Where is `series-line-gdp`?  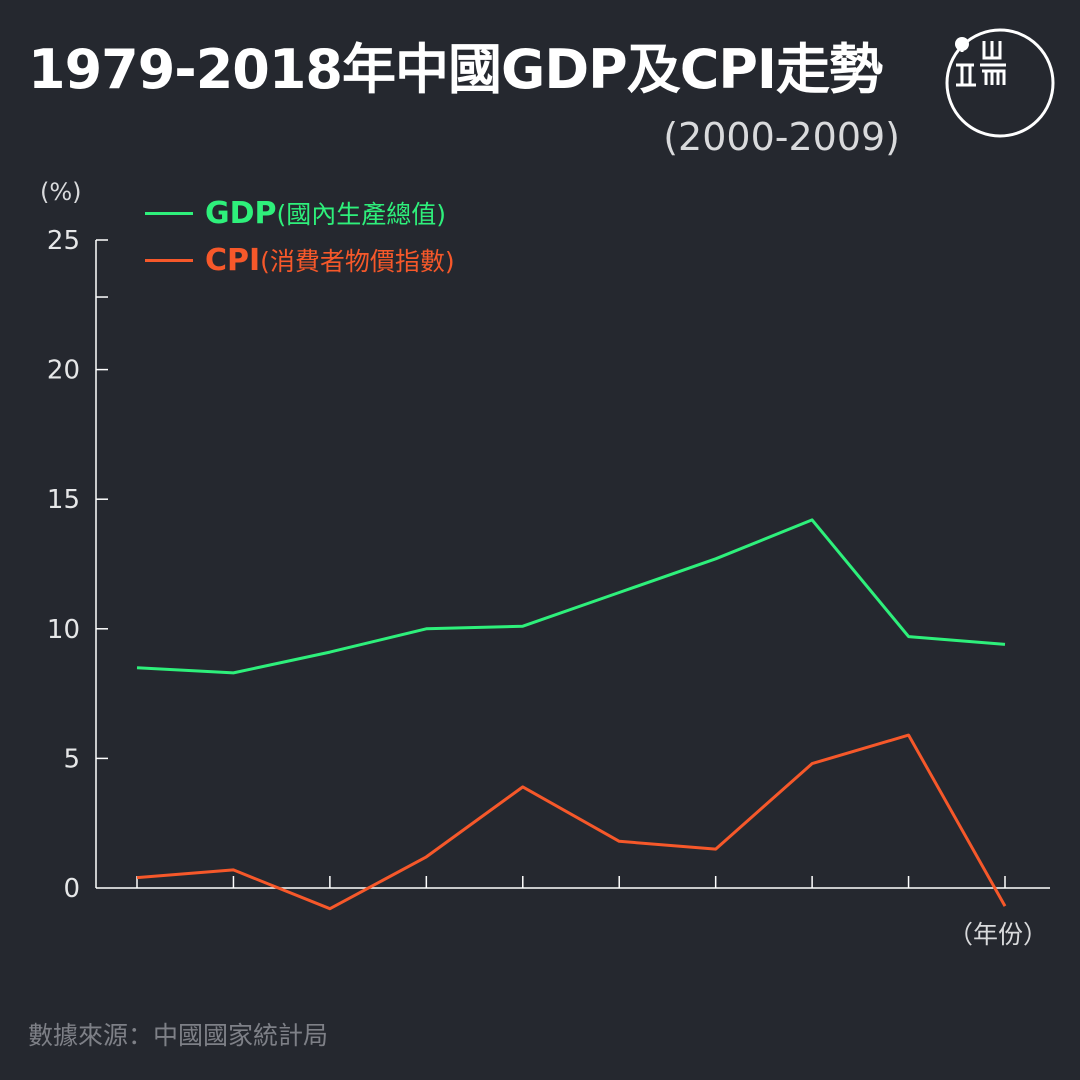 series-line-gdp is located at coordinates (571, 596).